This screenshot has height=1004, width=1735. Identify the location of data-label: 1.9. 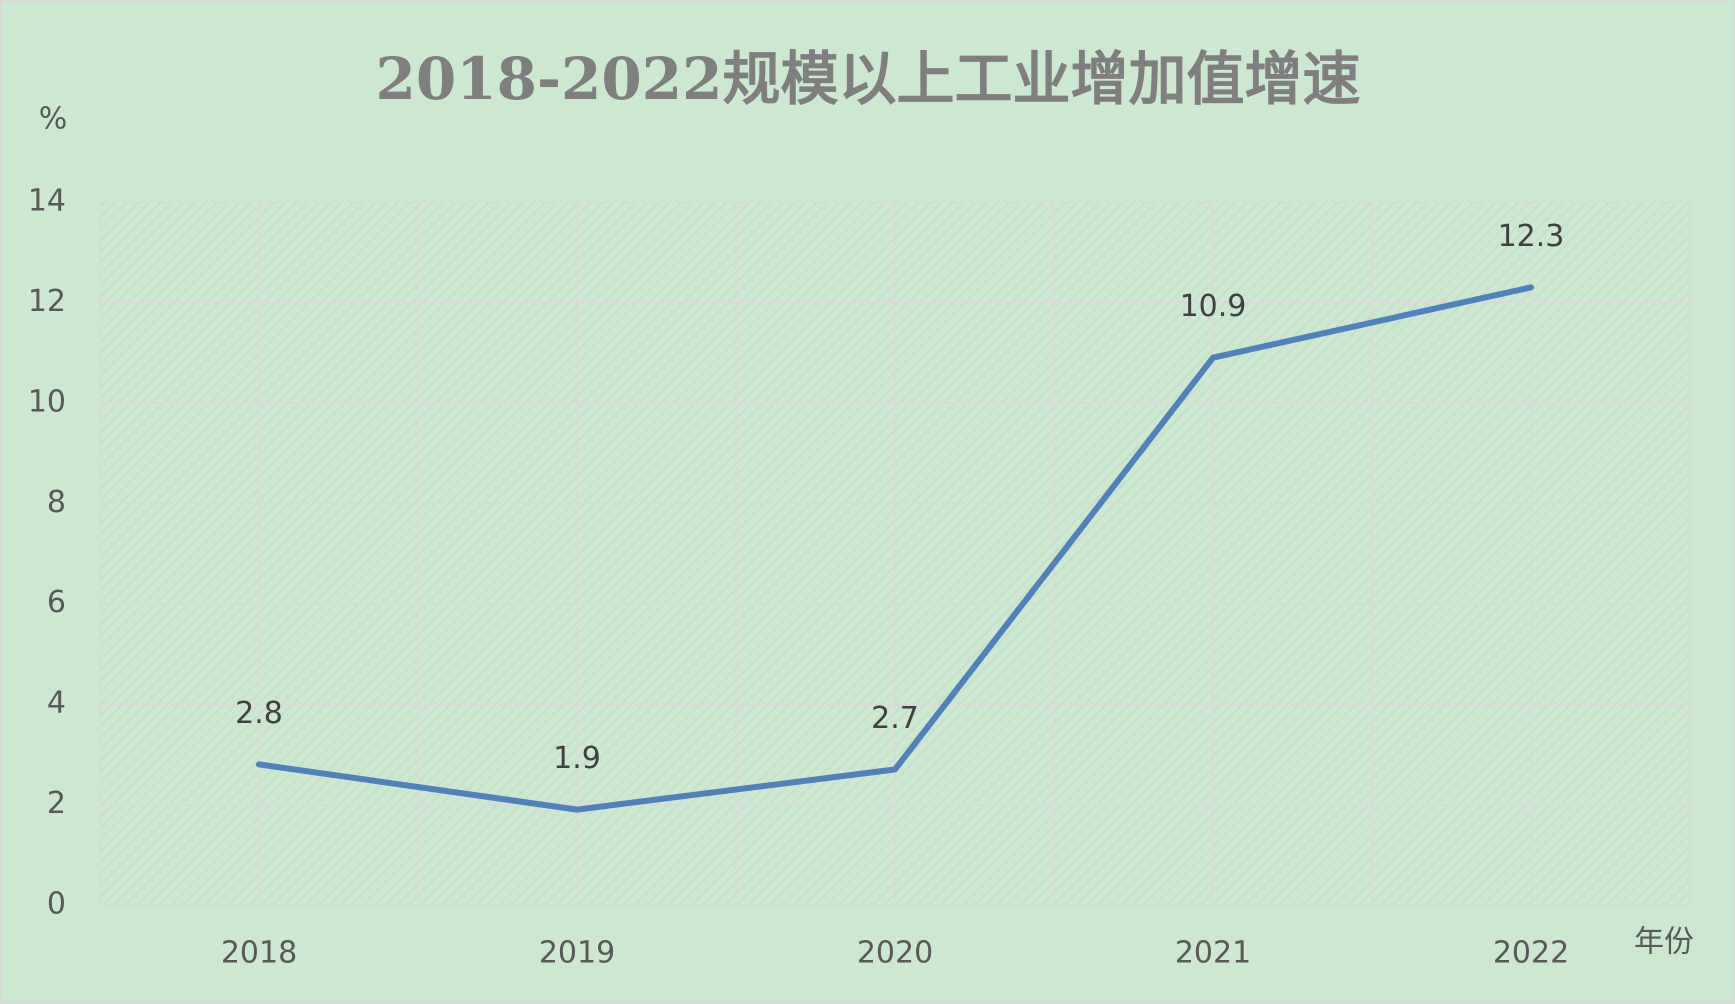
(577, 758).